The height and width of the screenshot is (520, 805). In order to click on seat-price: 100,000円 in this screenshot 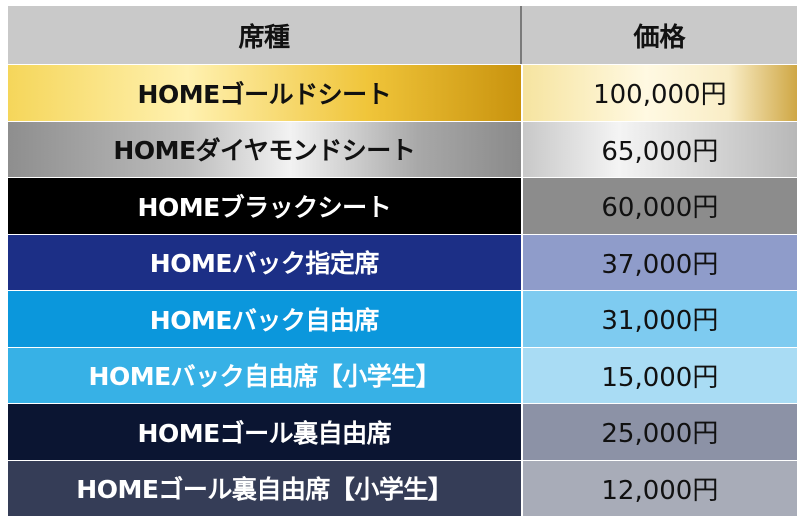, I will do `click(659, 93)`.